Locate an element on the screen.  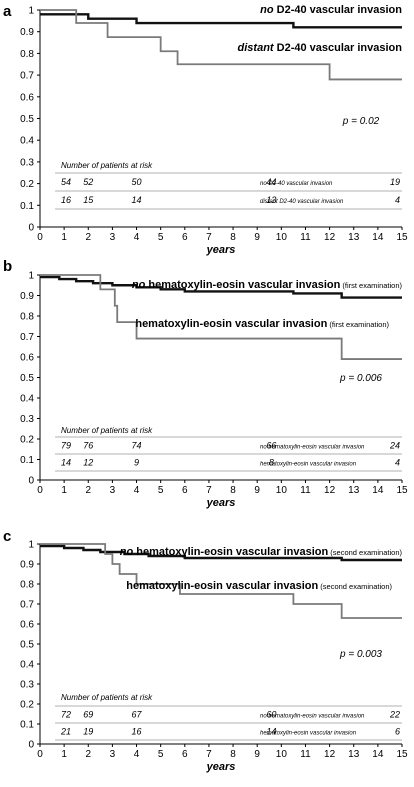
x-tick-label: 8 is located at coordinates (233, 237).